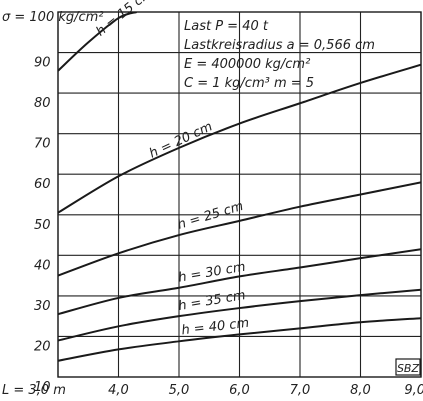  I want to click on sbz-watermark-text: SBZ, so click(408, 368).